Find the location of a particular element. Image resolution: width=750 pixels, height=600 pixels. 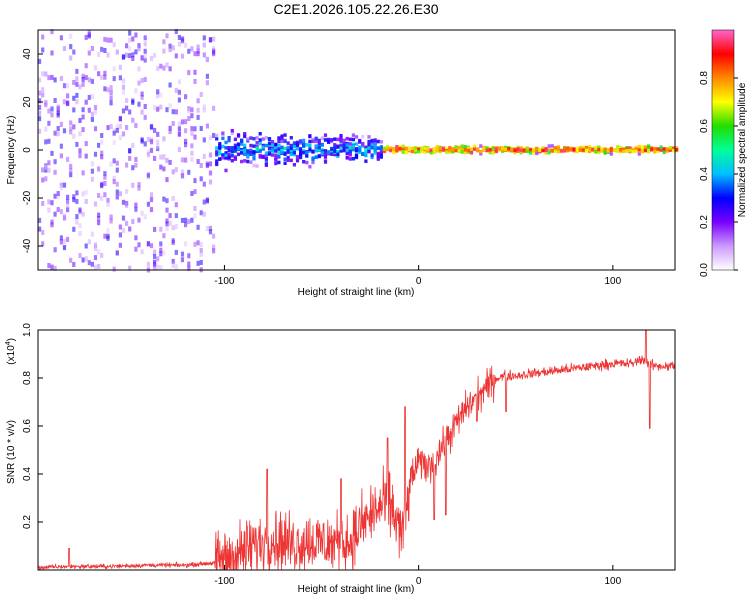

spectrogram-y-tick-label: -20 is located at coordinates (27, 197).